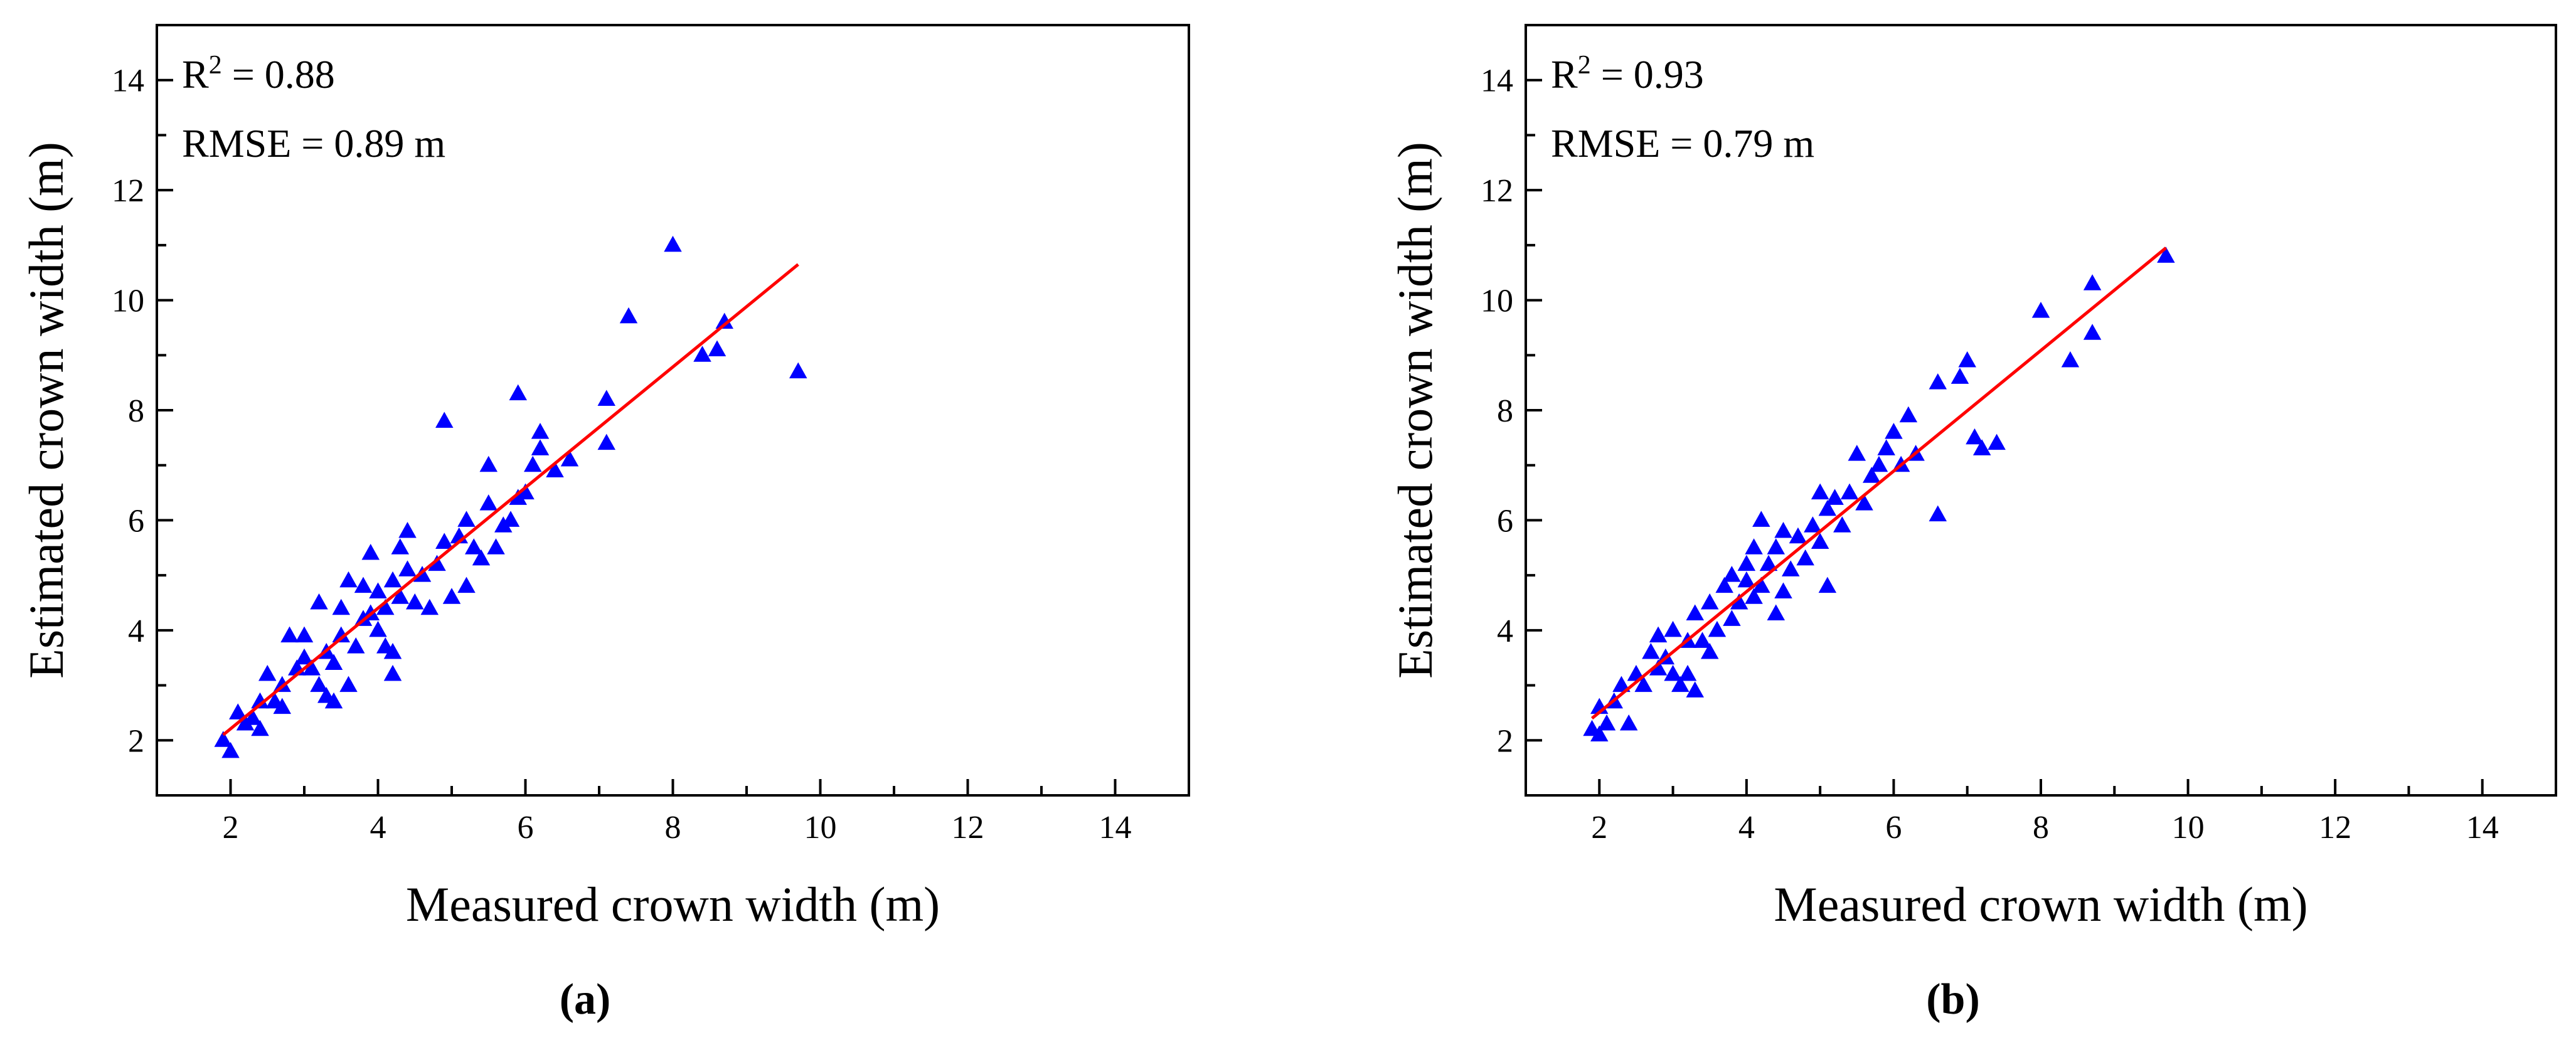 The width and height of the screenshot is (2576, 1045). What do you see at coordinates (1953, 1000) in the screenshot?
I see `panel-b-label: (b)` at bounding box center [1953, 1000].